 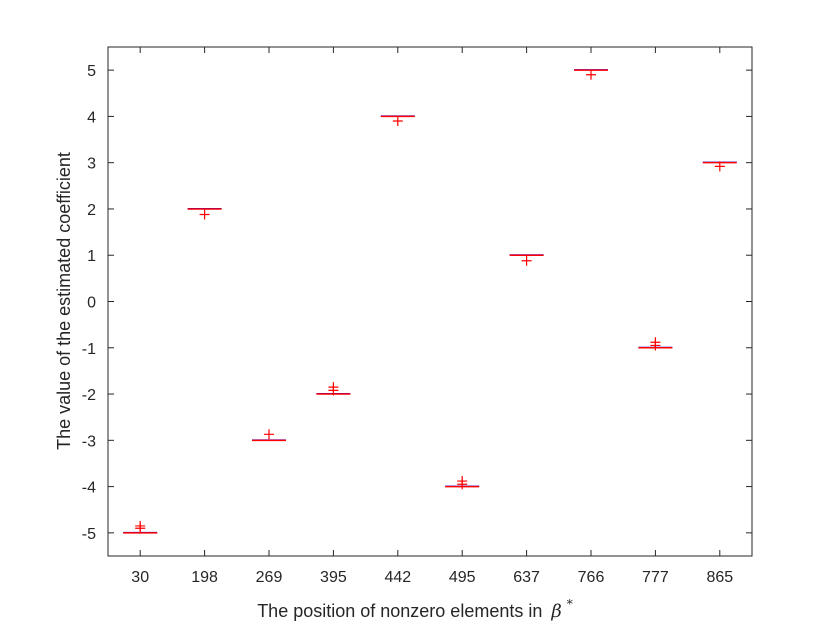 I want to click on x-tick-label: 198, so click(x=204, y=577).